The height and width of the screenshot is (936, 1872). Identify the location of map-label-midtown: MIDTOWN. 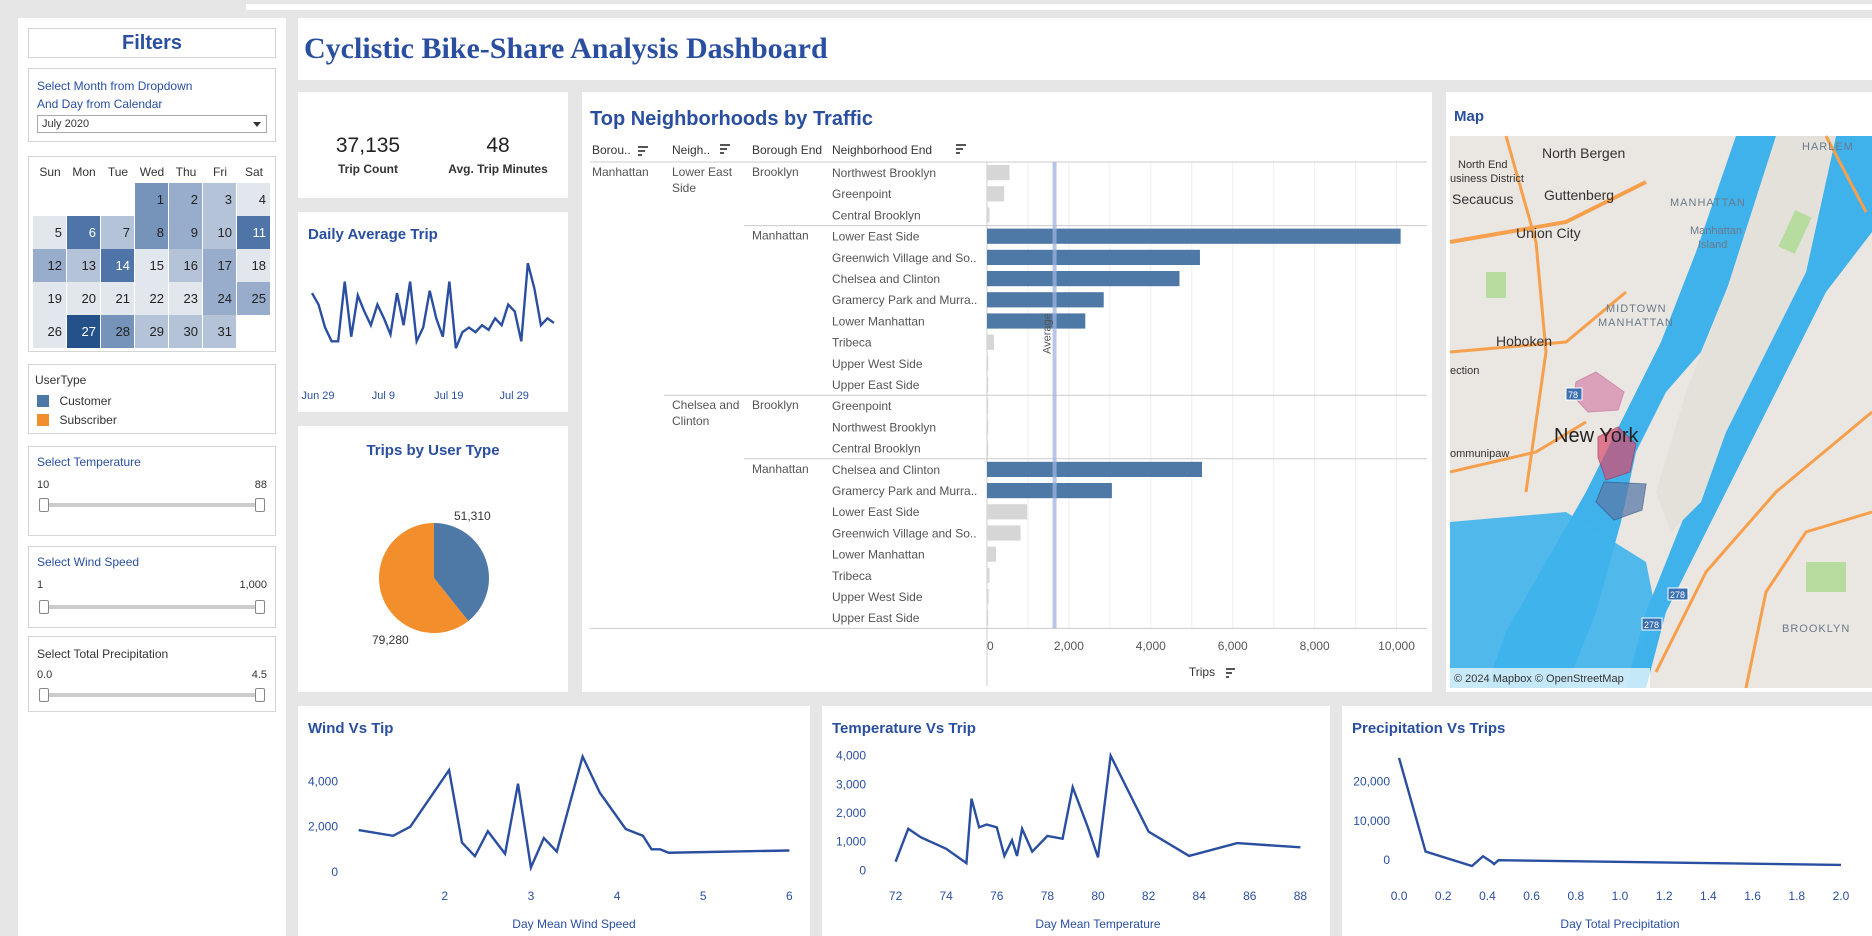
(1636, 309).